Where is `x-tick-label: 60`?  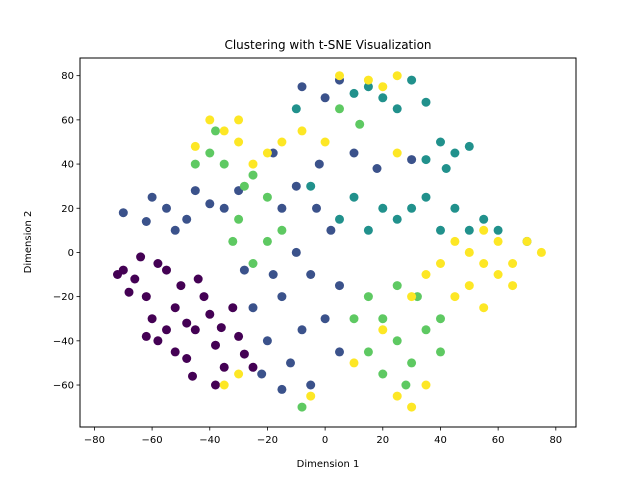 x-tick-label: 60 is located at coordinates (498, 440).